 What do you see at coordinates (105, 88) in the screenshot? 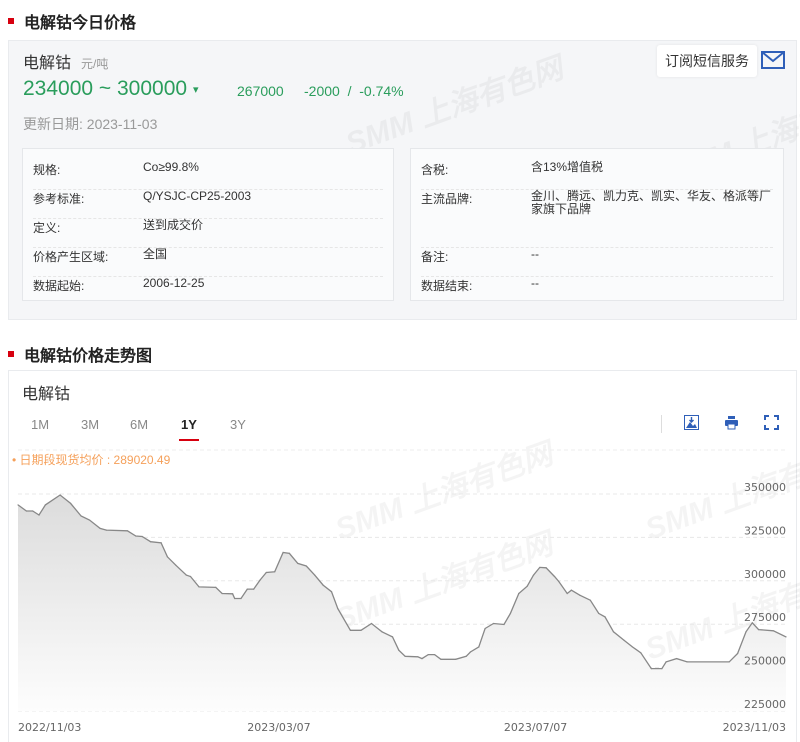
I see `price-range-text: 234000 ~ 300000` at bounding box center [105, 88].